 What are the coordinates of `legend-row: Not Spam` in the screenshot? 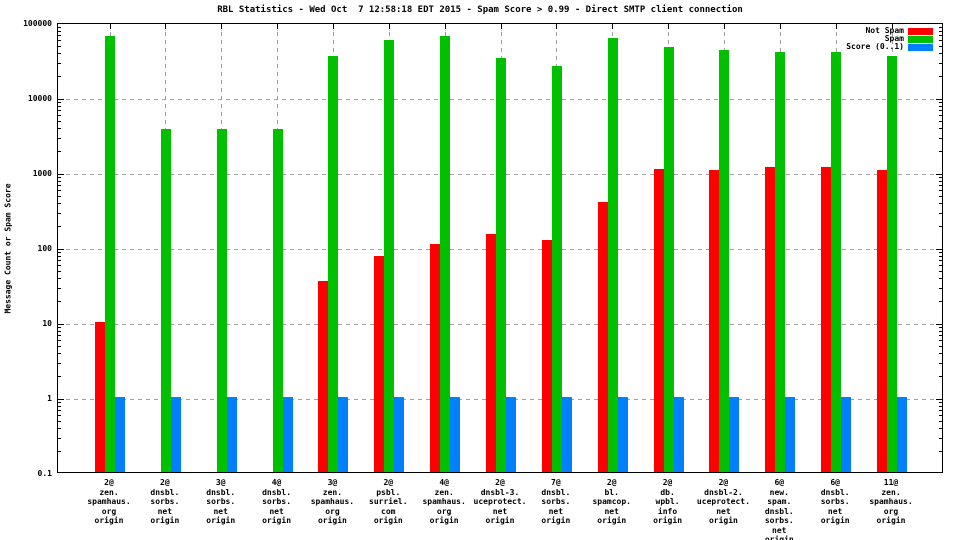 It's located at (889, 31).